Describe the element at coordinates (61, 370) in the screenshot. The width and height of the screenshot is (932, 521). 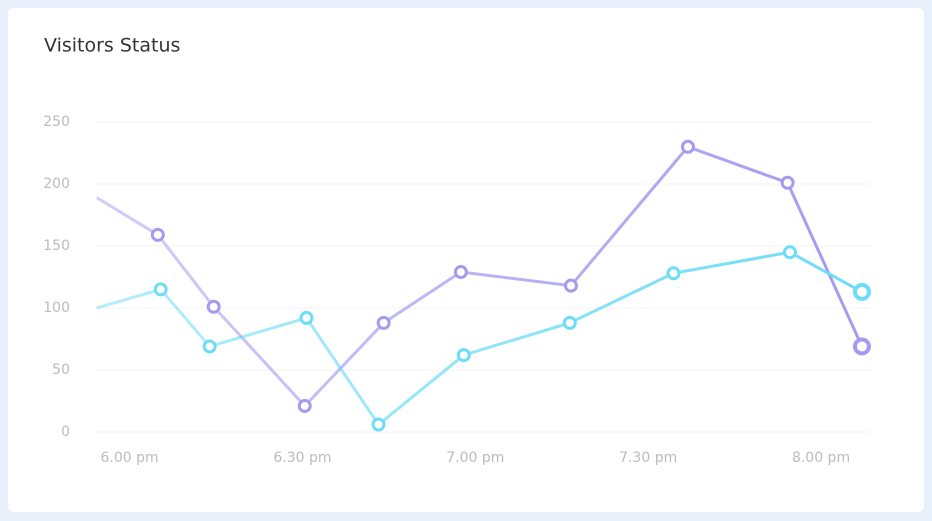
I see `y-tick-label: 50` at that location.